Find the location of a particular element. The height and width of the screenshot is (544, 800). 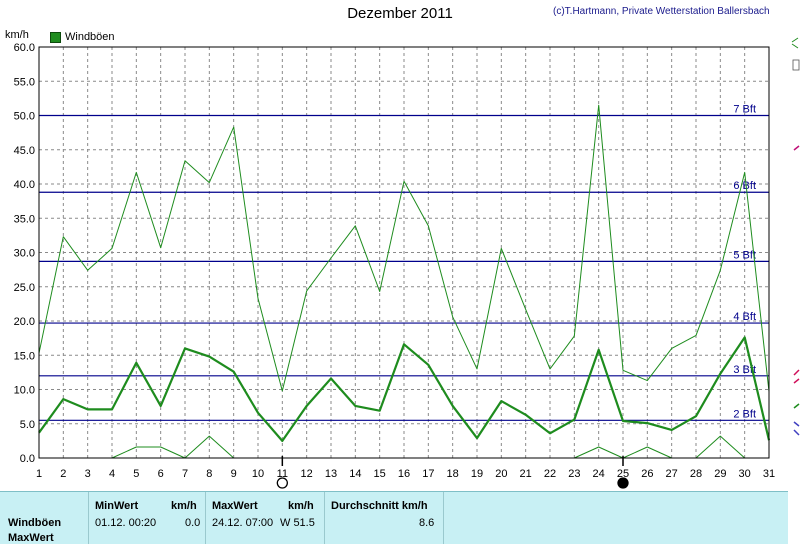

legend: Windböen is located at coordinates (82, 37).